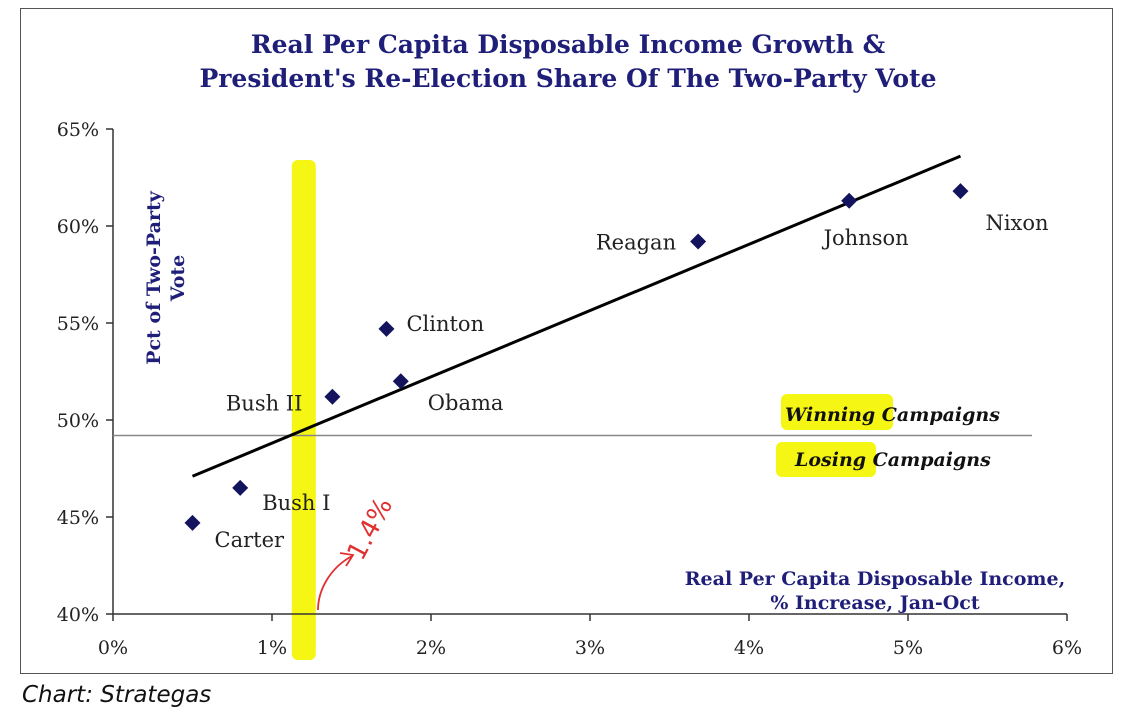 The width and height of the screenshot is (1127, 727). What do you see at coordinates (830, 460) in the screenshot?
I see `losing-word: Losing` at bounding box center [830, 460].